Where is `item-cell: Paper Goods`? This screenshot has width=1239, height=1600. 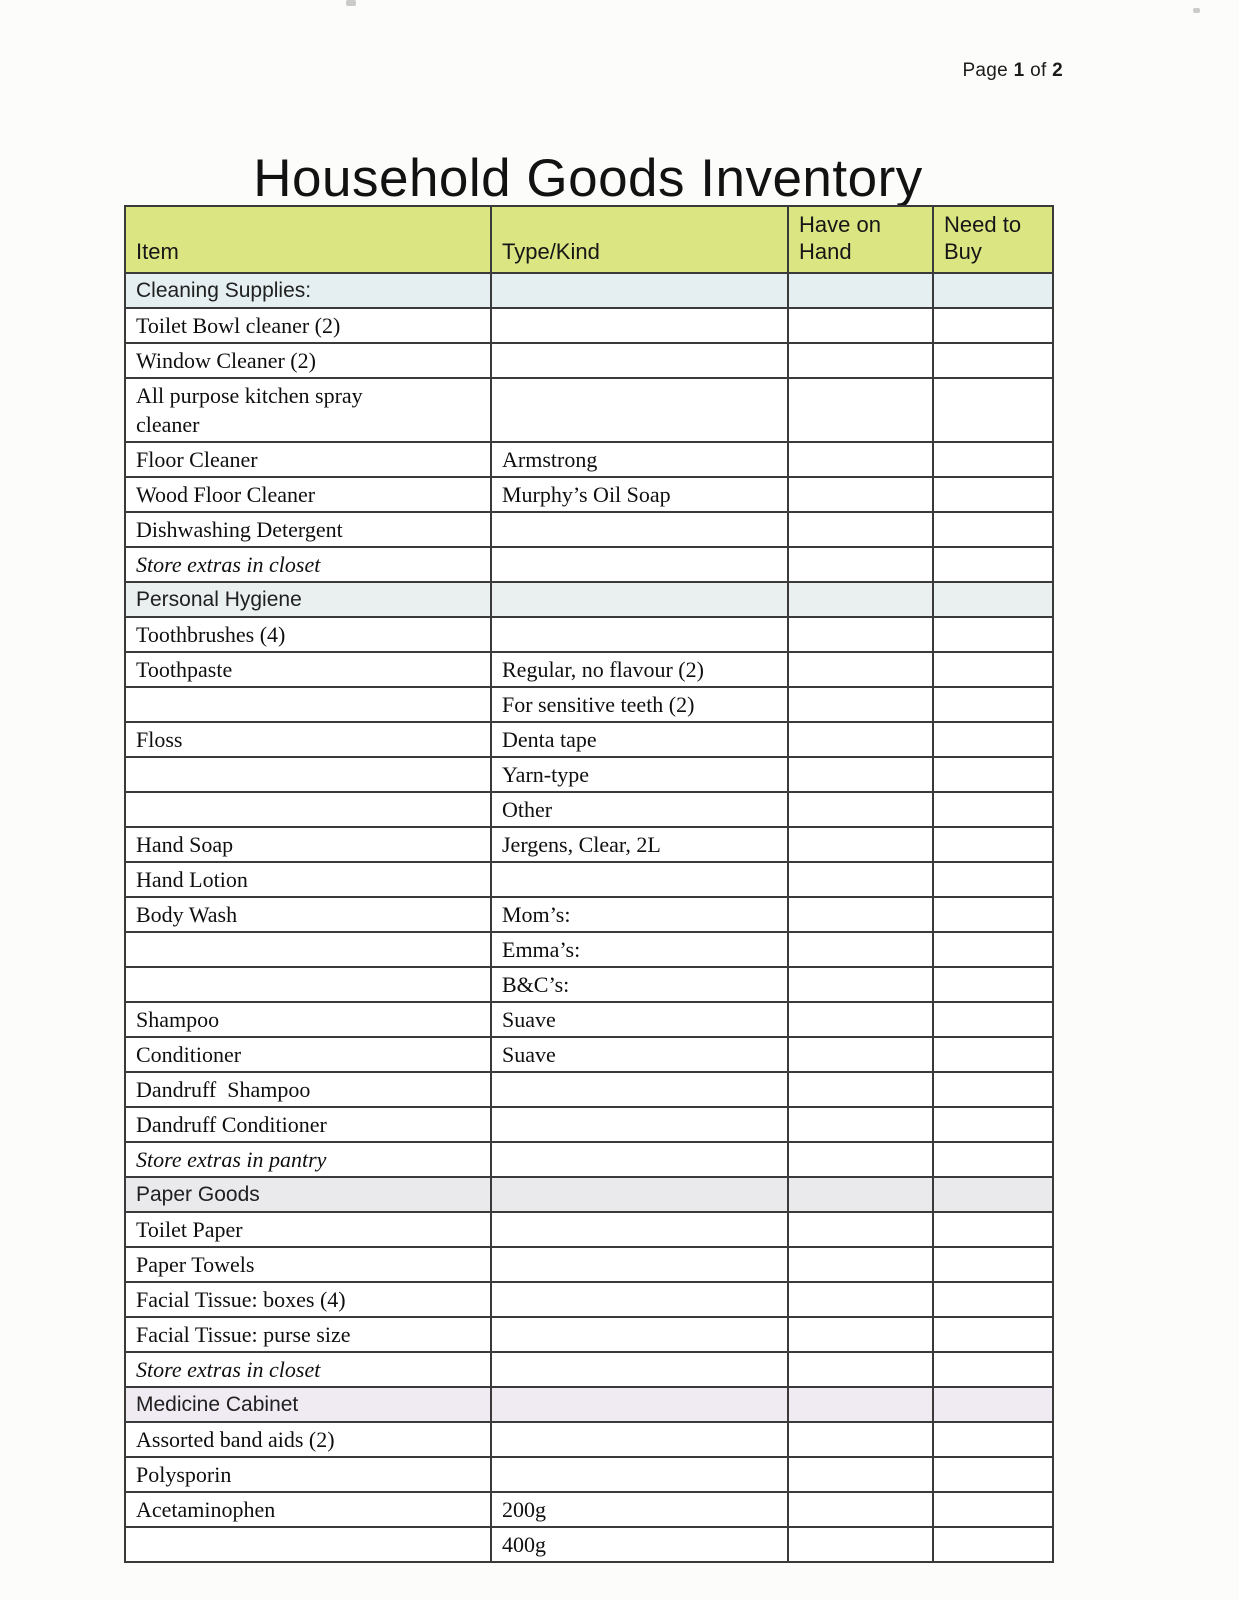
item-cell: Paper Goods is located at coordinates (308, 1194).